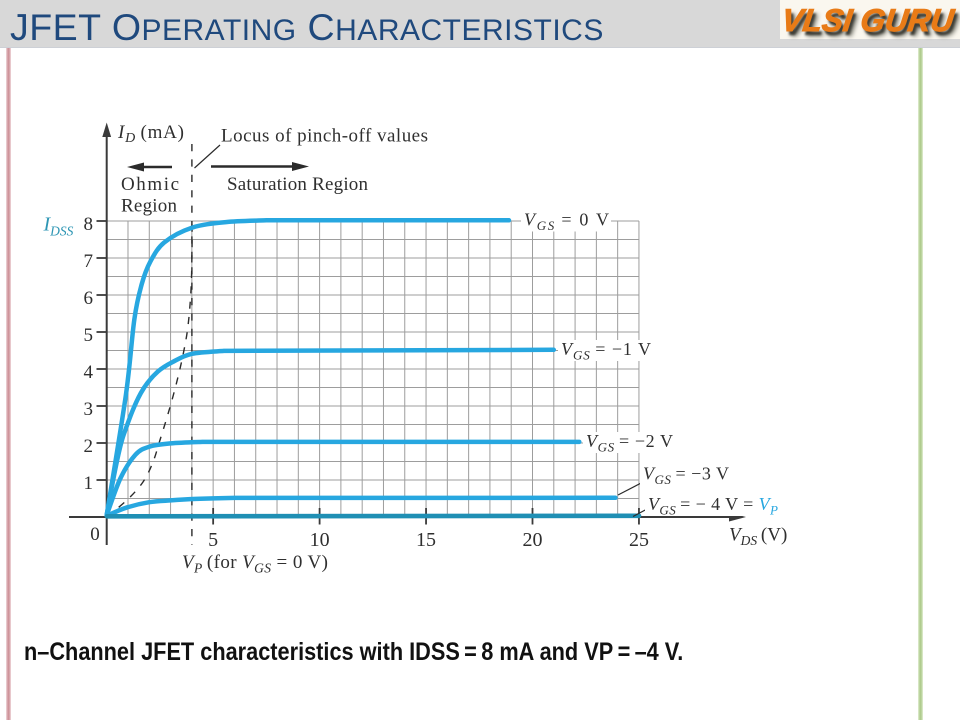 This screenshot has height=720, width=960. I want to click on svg-text: VGS = −1 V, so click(606, 351).